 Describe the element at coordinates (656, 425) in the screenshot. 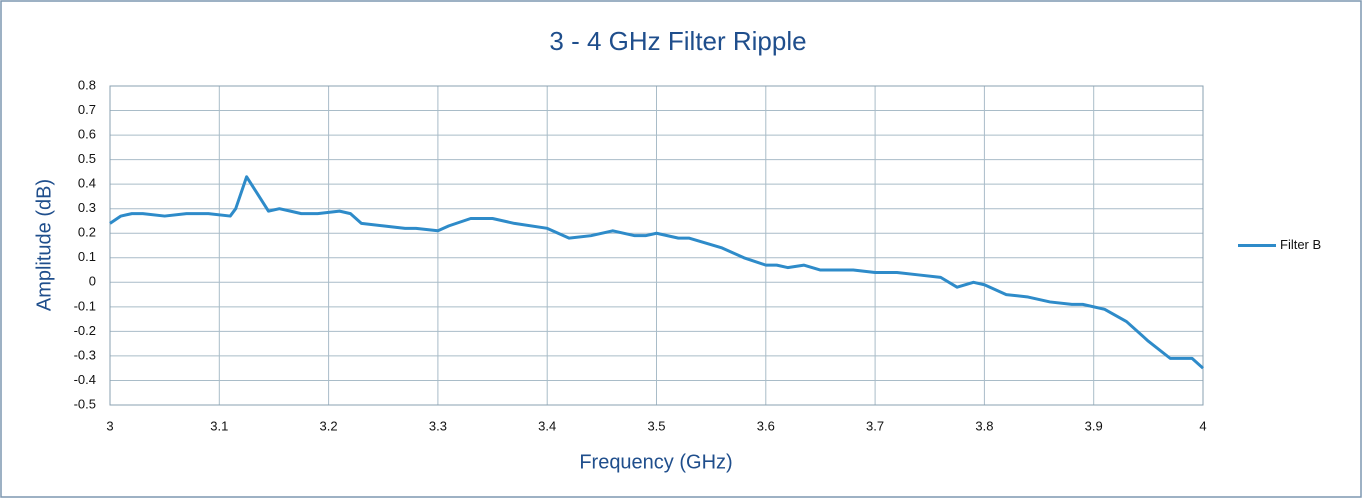

I see `x-tick-label: 3.5` at that location.